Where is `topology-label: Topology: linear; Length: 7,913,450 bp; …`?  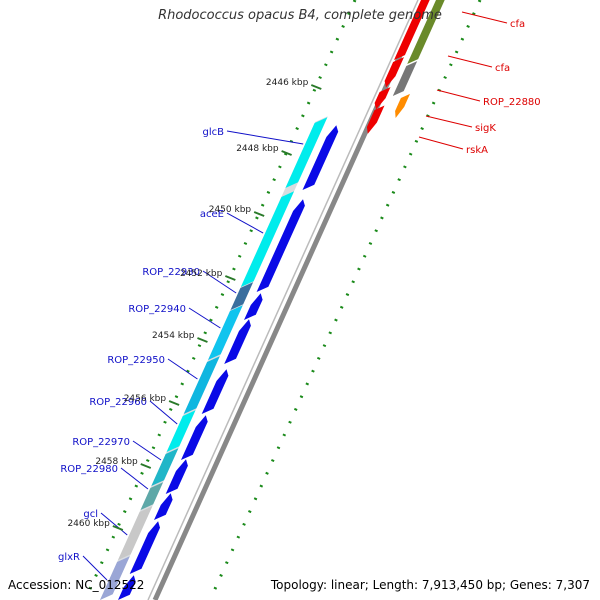
topology-label: Topology: linear; Length: 7,913,450 bp; … is located at coordinates (430, 585).